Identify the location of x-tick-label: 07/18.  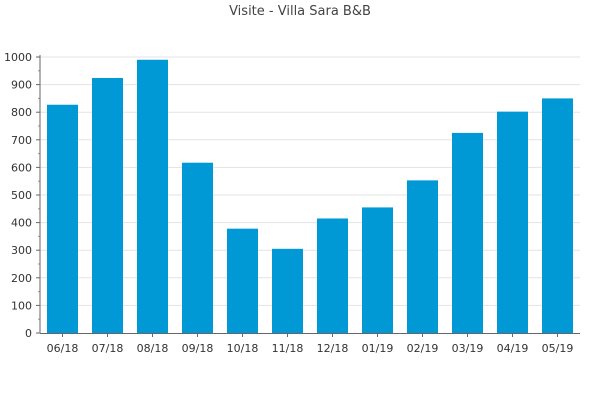
(108, 348).